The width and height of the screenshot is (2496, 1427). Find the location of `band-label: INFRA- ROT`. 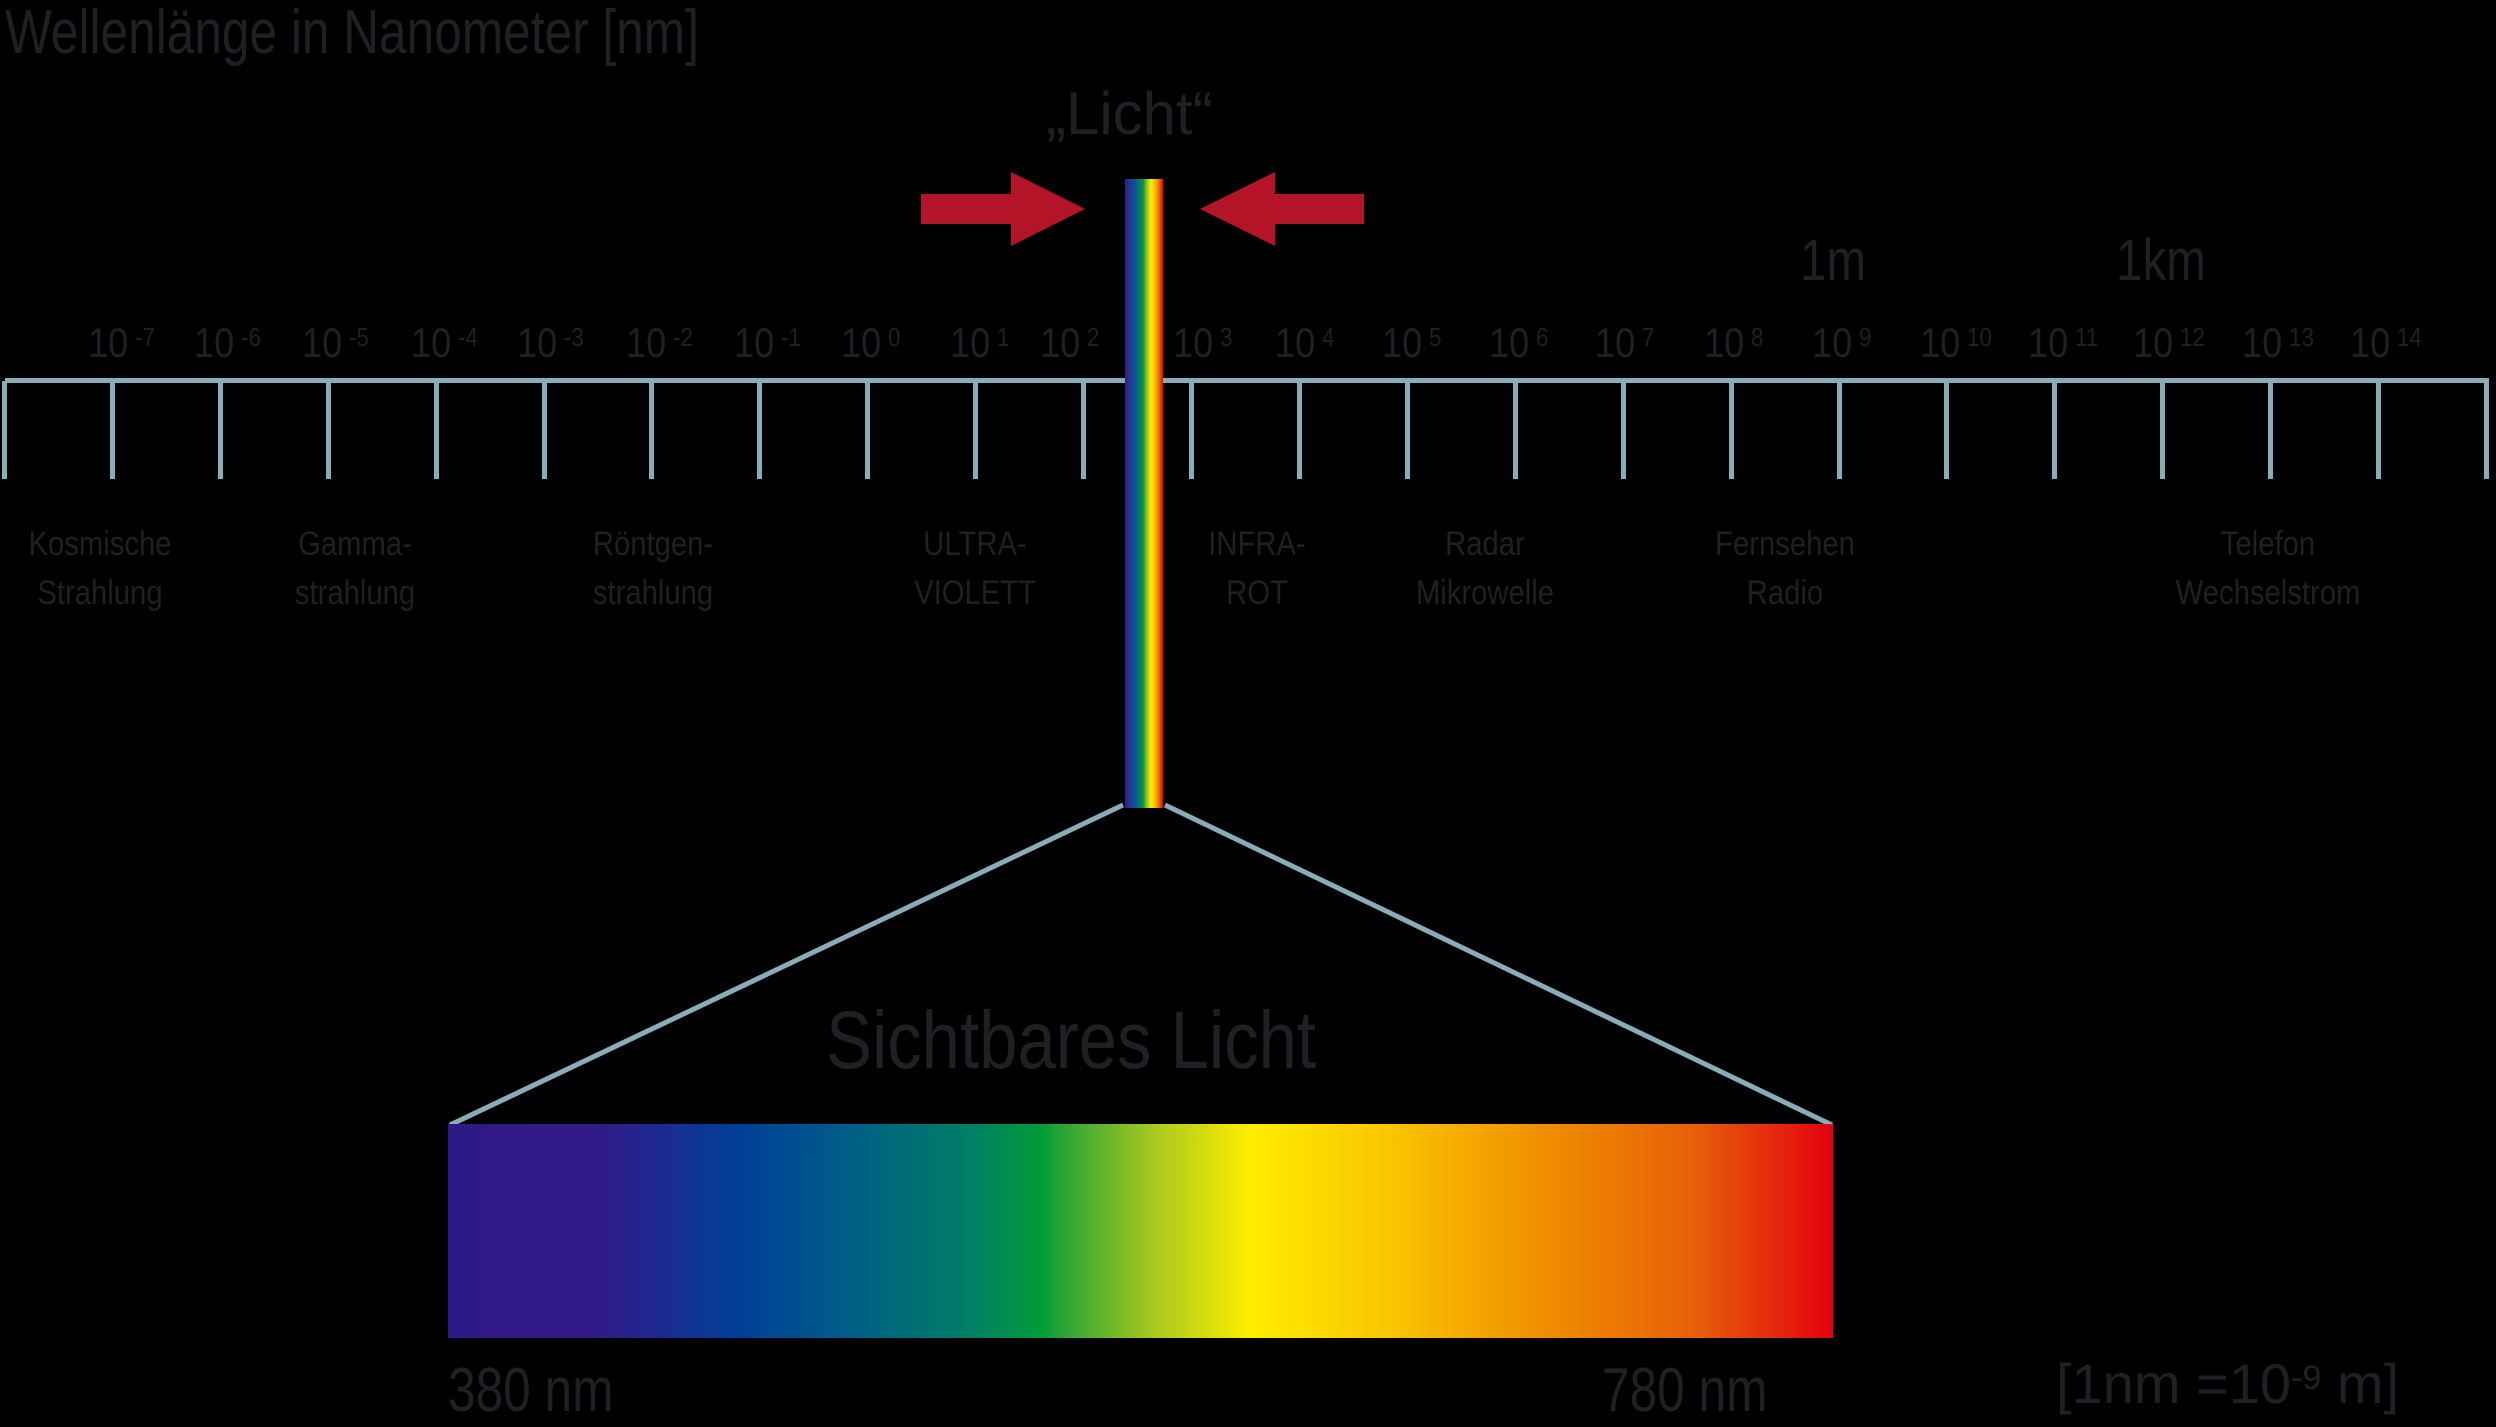

band-label: INFRA- ROT is located at coordinates (1256, 569).